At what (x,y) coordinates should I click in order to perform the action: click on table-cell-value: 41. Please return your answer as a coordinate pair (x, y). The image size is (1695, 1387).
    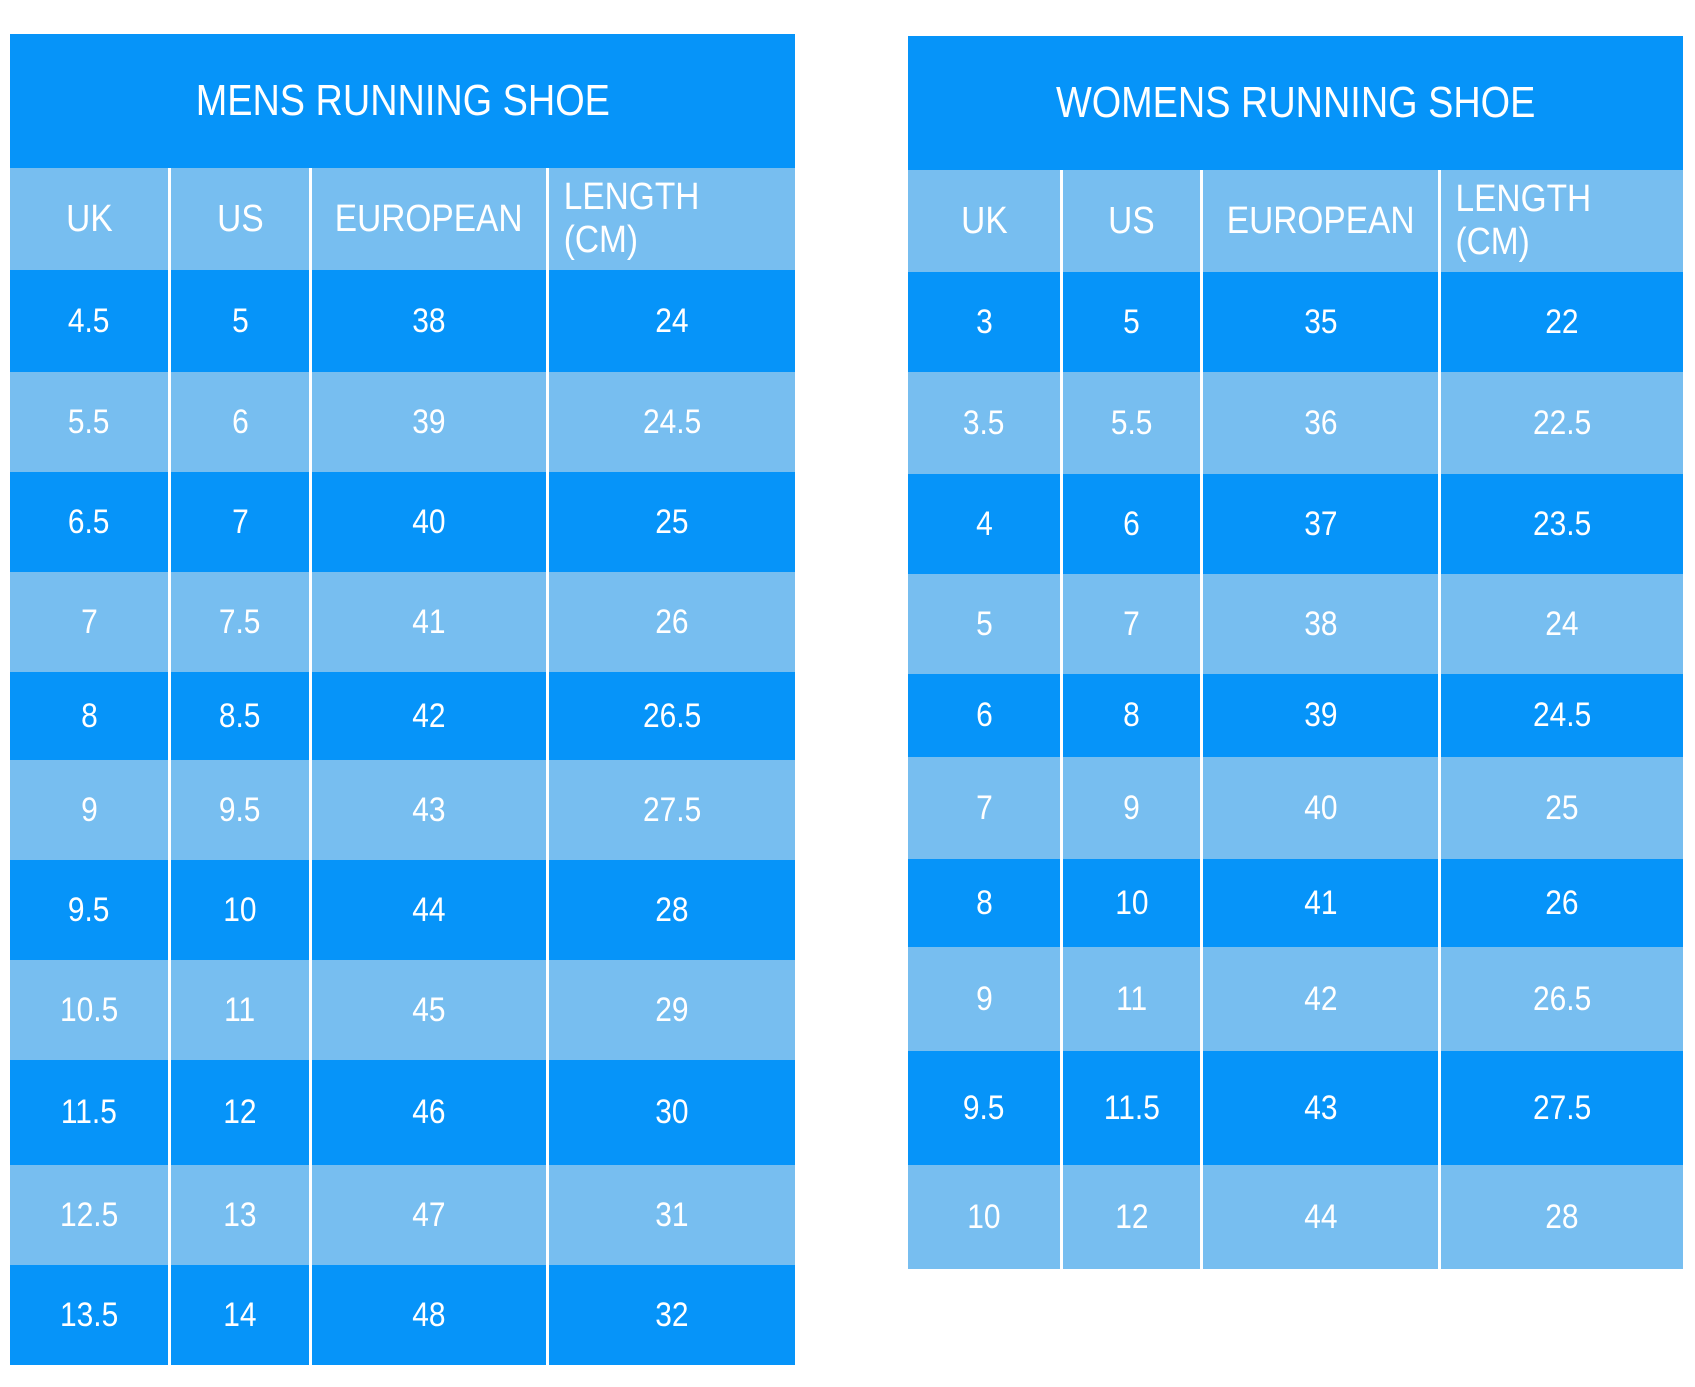
    Looking at the image, I should click on (429, 621).